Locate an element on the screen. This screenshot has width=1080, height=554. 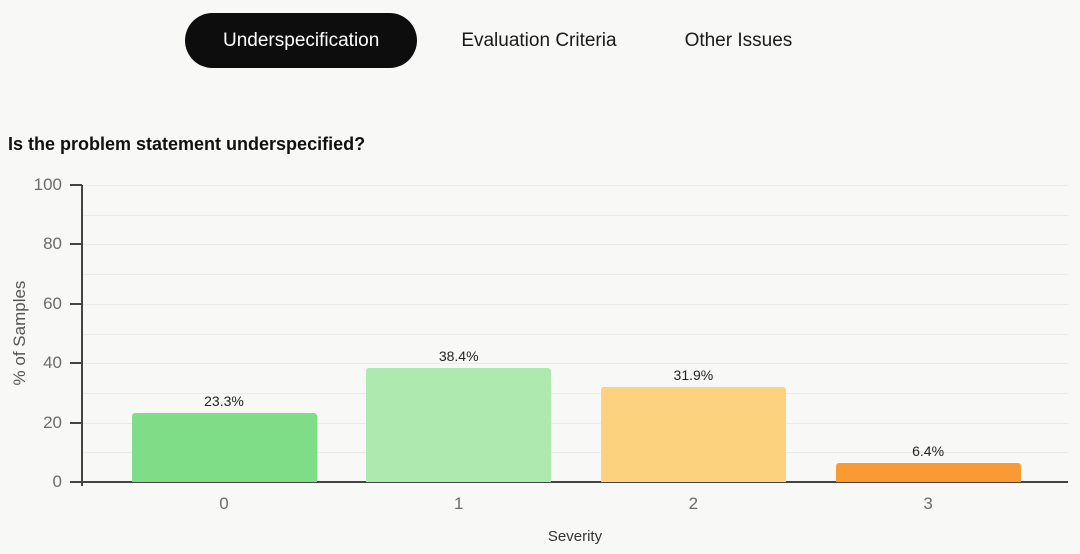
tab-underspecification: Underspecification is located at coordinates (301, 40).